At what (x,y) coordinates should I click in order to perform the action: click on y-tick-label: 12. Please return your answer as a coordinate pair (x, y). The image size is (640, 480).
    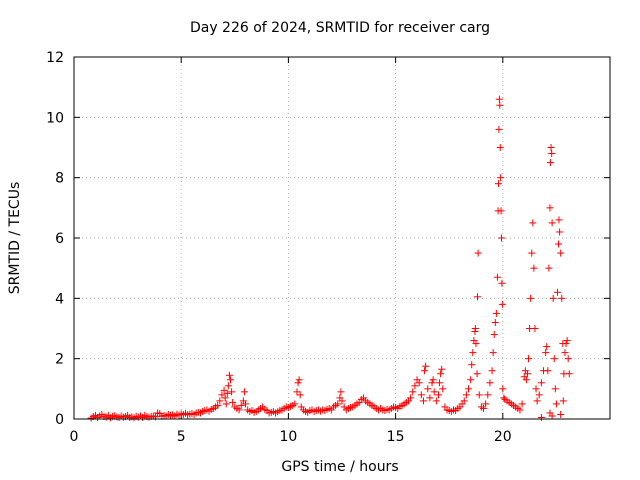
    Looking at the image, I should click on (55, 58).